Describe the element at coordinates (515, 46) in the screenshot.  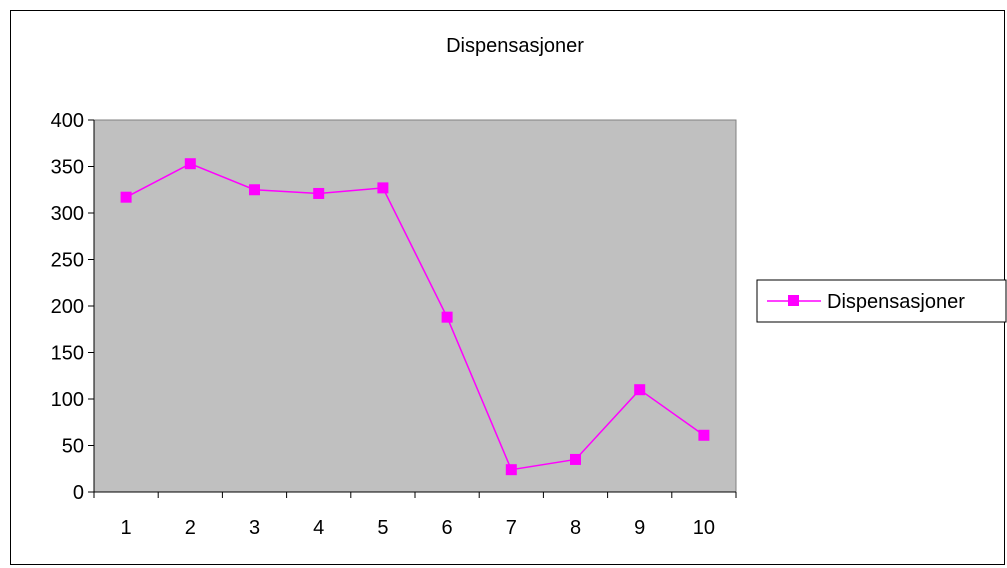
I see `chart-title: Dispensasjoner` at that location.